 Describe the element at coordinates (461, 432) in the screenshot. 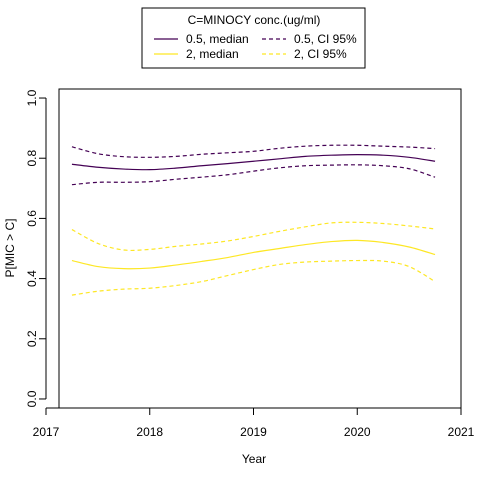

I see `x-tick-label-4: 2021` at that location.